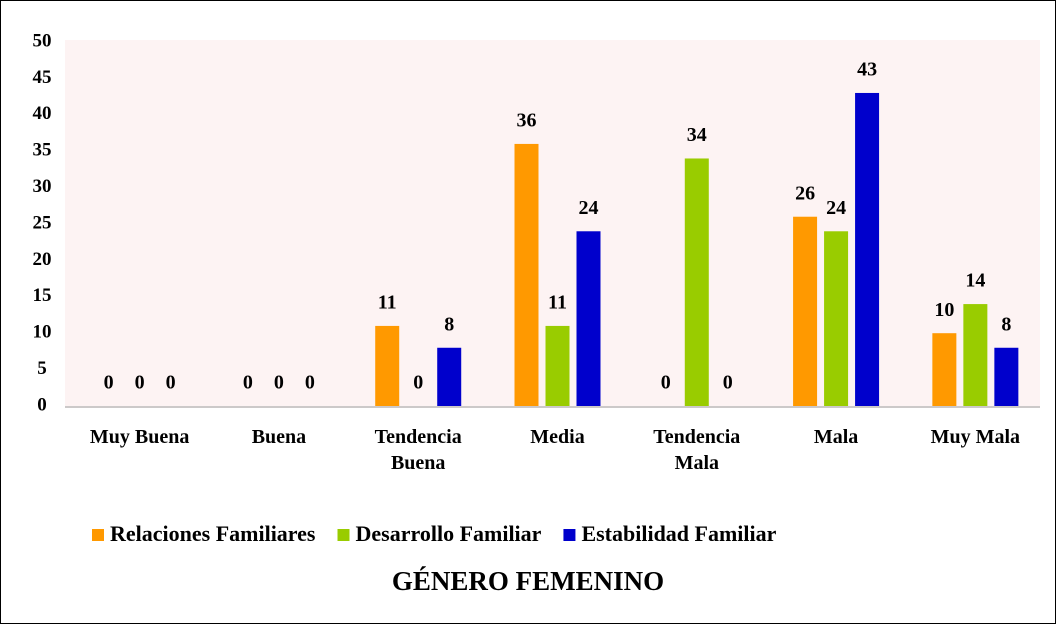 Image resolution: width=1056 pixels, height=624 pixels. I want to click on data-label: 14, so click(975, 281).